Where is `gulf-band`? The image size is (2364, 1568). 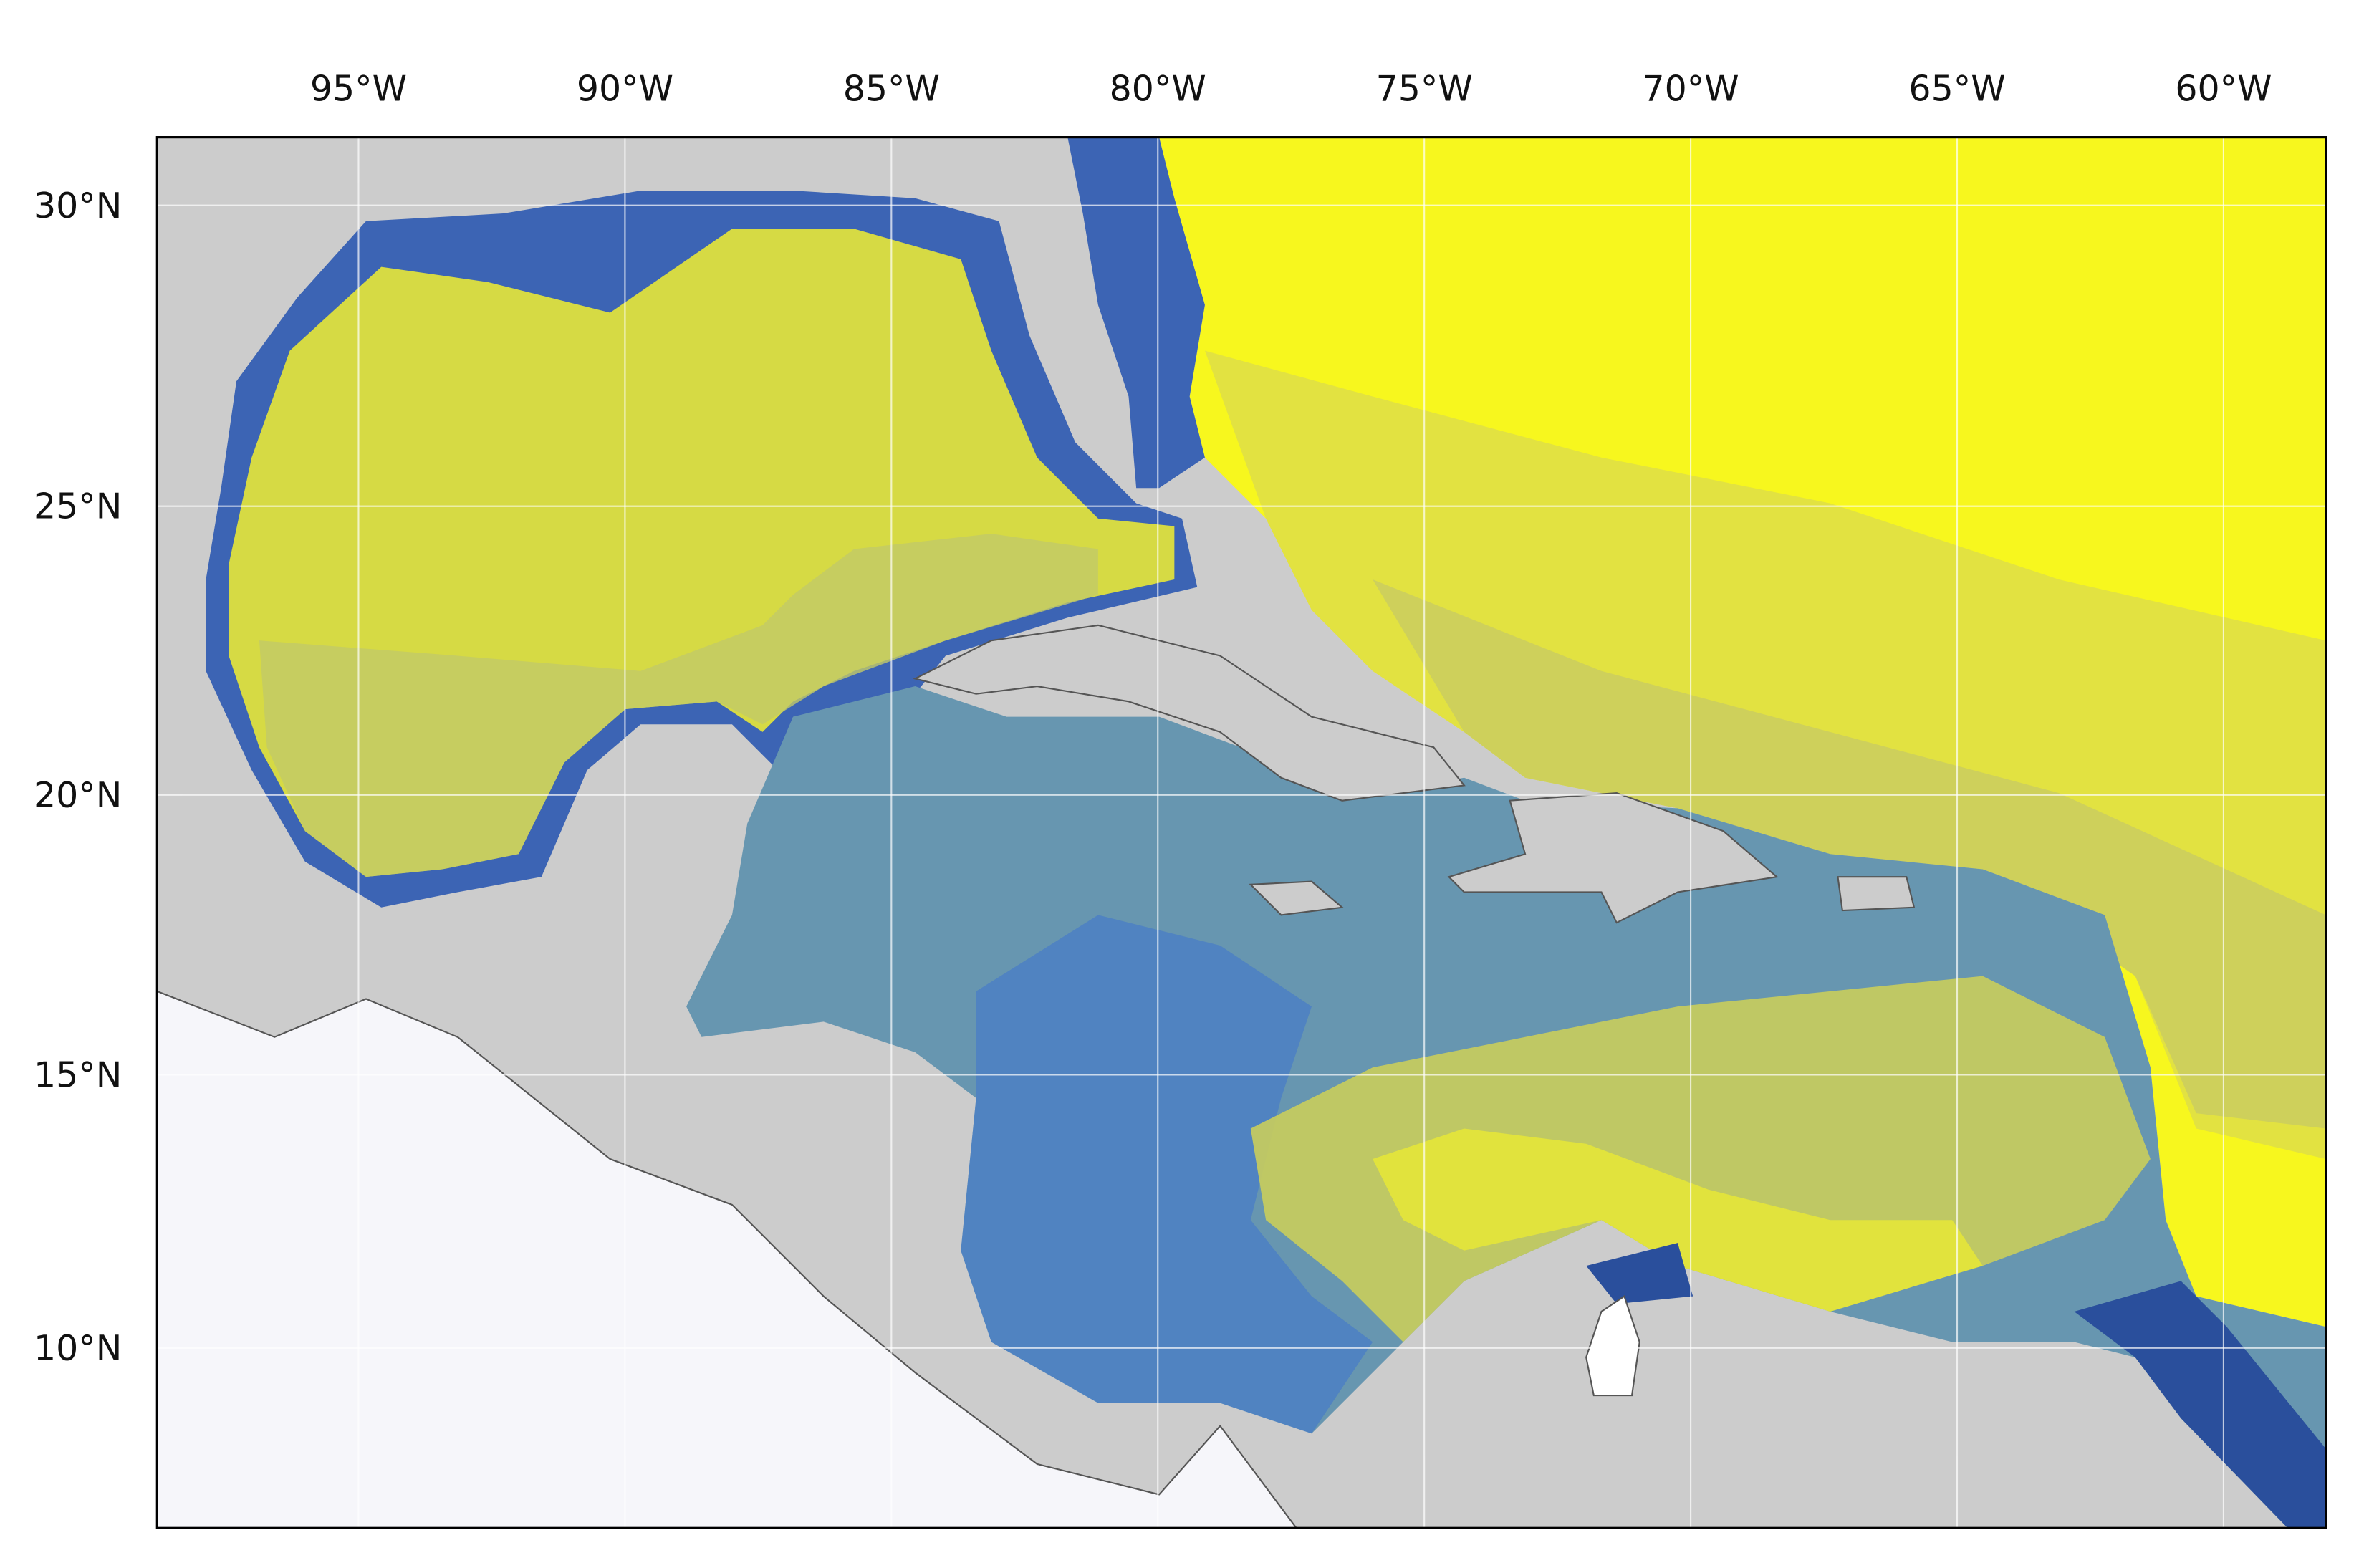
gulf-band is located at coordinates (678, 706).